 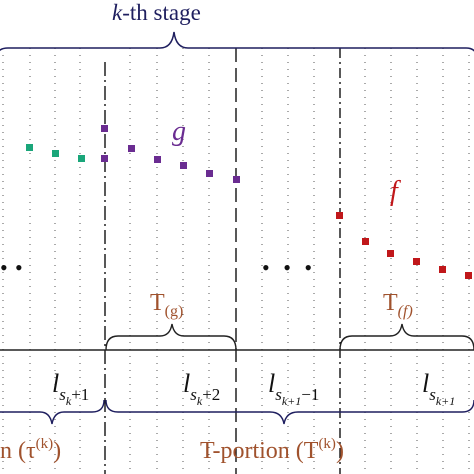 What do you see at coordinates (293, 388) in the screenshot?
I see `l-s-k1-minus-1: lsk+1−1` at bounding box center [293, 388].